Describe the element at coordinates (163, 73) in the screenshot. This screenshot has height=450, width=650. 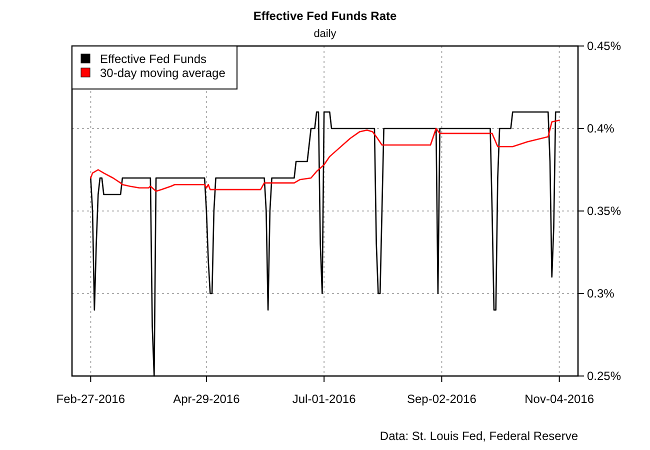
I see `legend-label: 30-day moving average` at that location.